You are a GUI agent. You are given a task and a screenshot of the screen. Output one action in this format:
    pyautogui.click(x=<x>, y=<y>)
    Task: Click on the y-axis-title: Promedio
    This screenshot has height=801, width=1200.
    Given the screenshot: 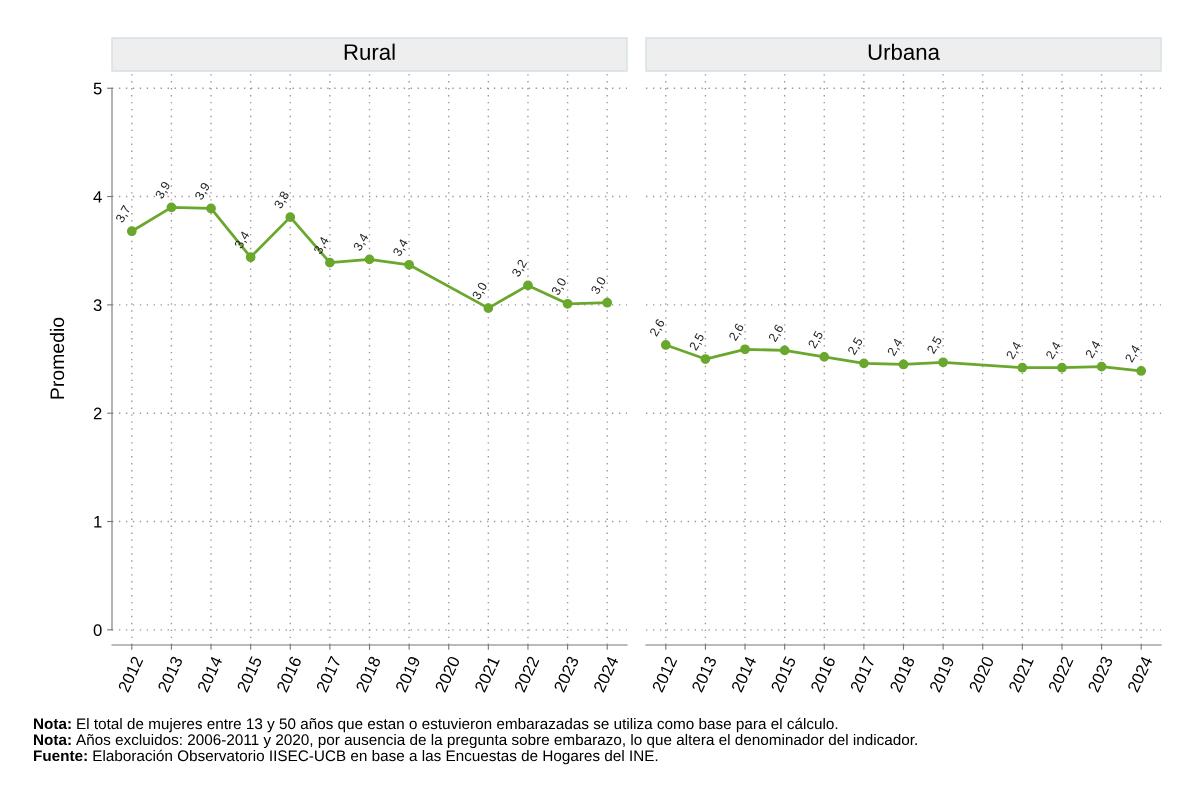 What is the action you would take?
    pyautogui.click(x=57, y=358)
    